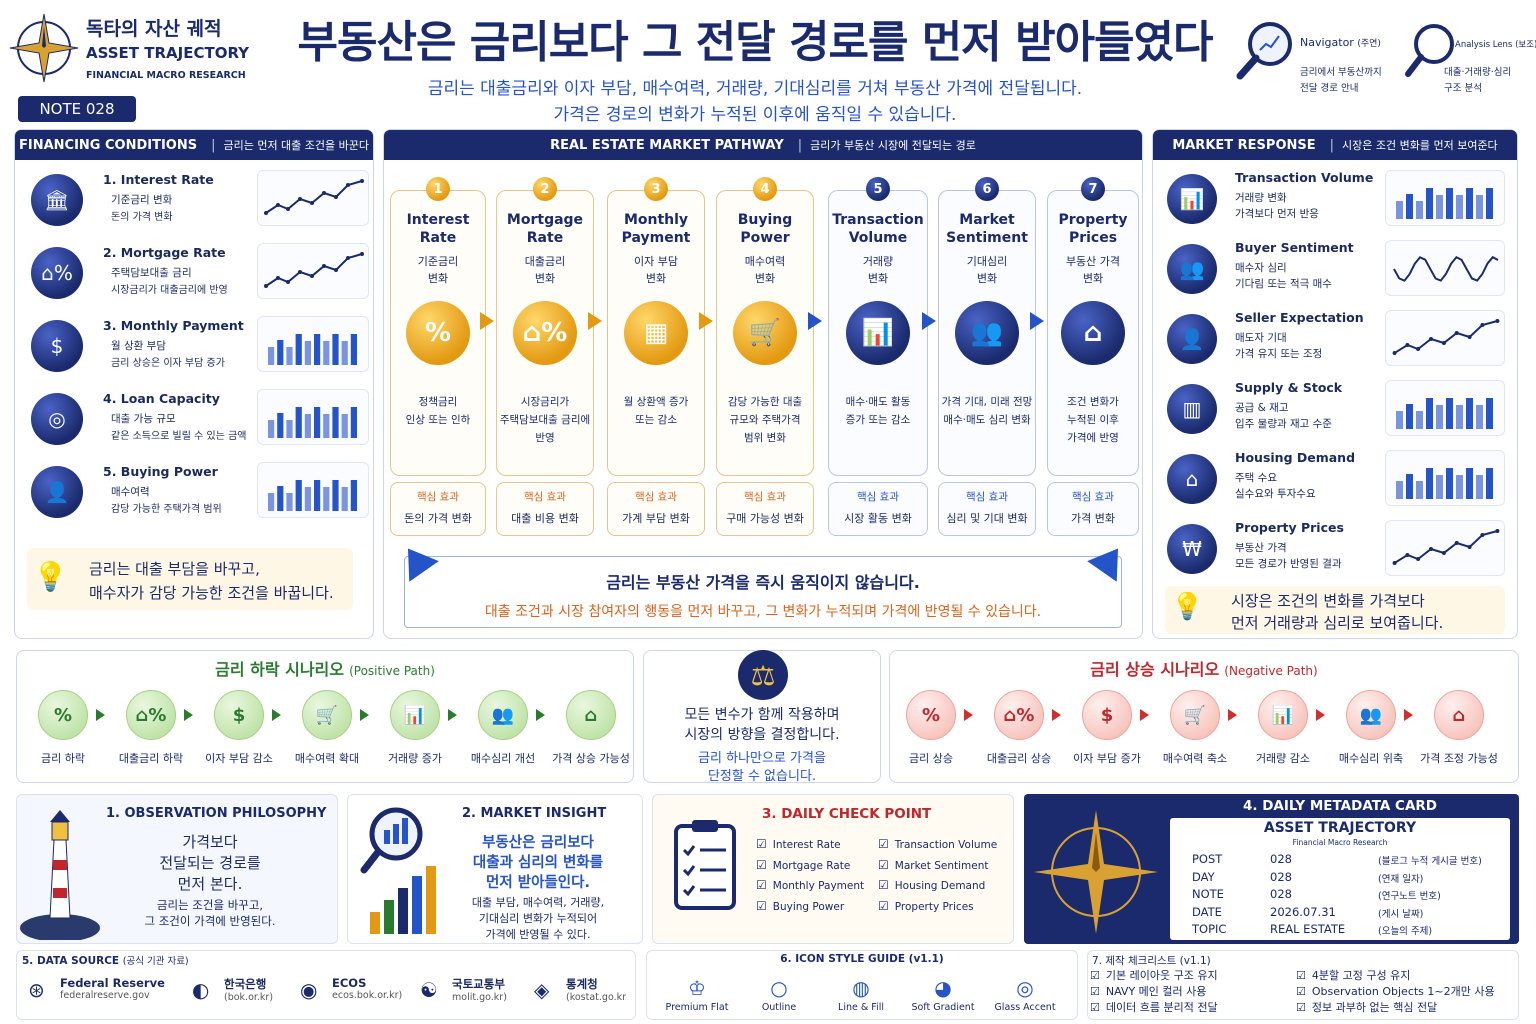 This screenshot has height=1024, width=1536. I want to click on step-subtitle: 기대심리 변화, so click(987, 270).